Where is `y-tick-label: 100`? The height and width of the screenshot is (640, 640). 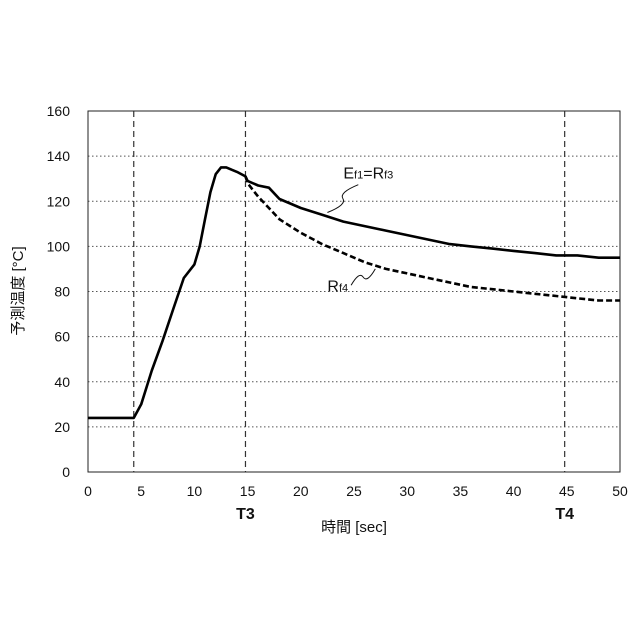
y-tick-label: 100 is located at coordinates (59, 246).